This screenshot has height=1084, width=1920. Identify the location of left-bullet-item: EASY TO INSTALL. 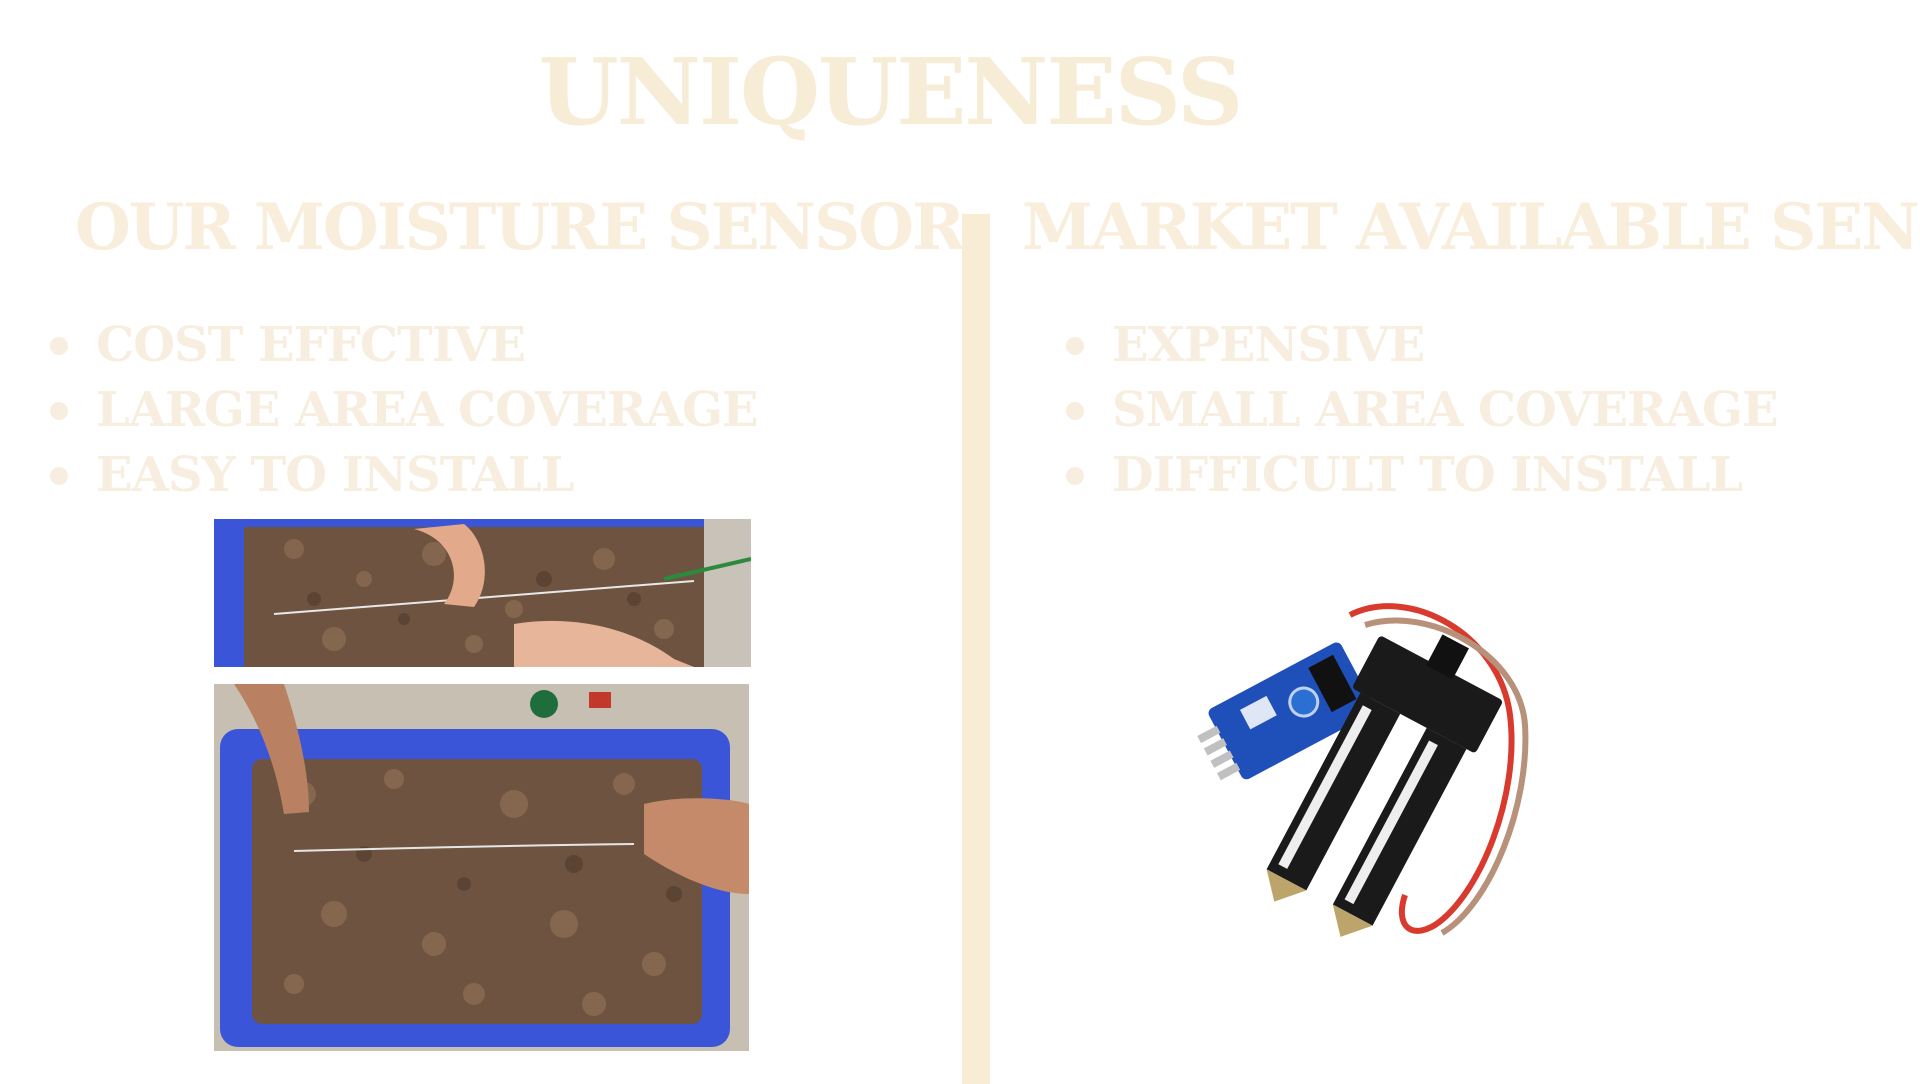
(404, 475).